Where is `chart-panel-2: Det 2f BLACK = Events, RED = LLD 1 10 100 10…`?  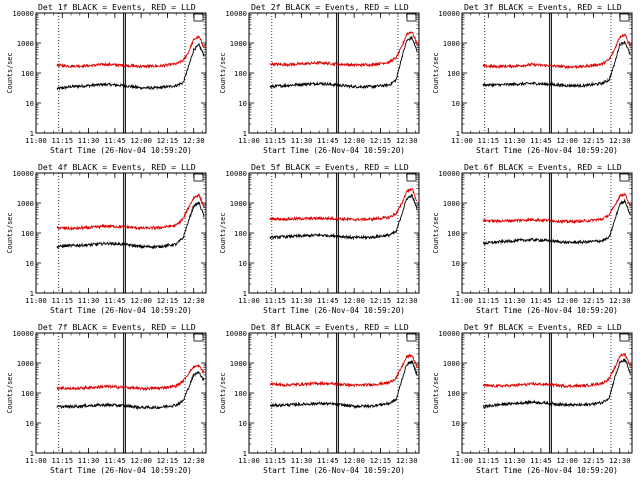 chart-panel-2: Det 2f BLACK = Events, RED = LLD 1 10 100 10… is located at coordinates (319, 78).